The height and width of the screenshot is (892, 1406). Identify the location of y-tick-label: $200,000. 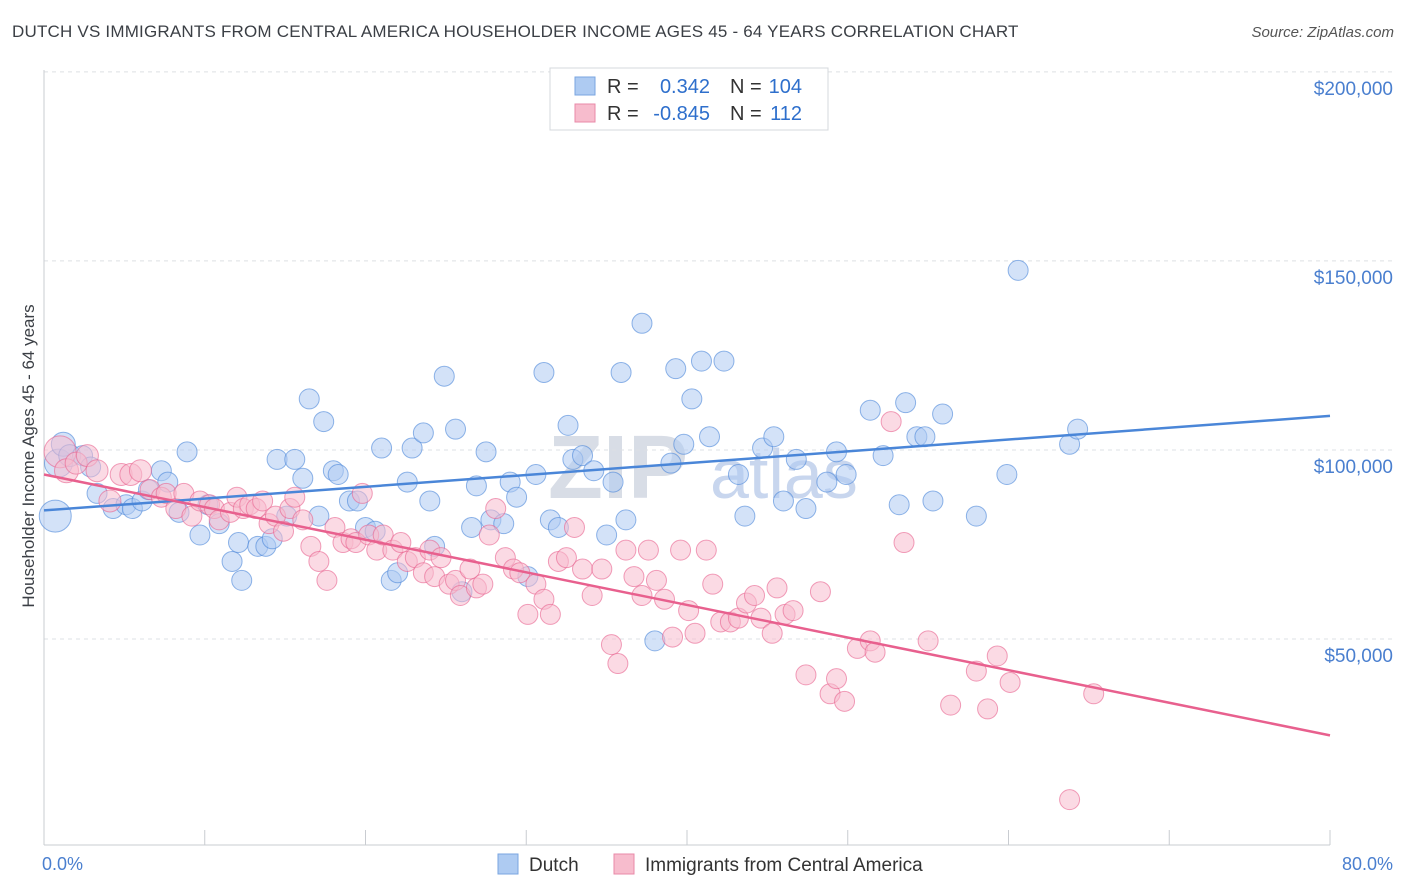
(1353, 89).